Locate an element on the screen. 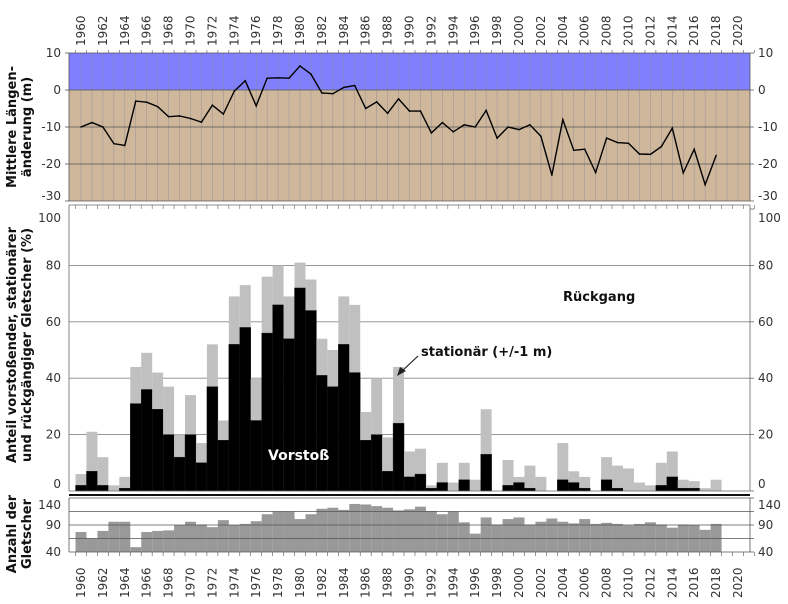 Image resolution: width=788 pixels, height=604 pixels. x-tick-label-bottom: 2014 is located at coordinates (672, 582).